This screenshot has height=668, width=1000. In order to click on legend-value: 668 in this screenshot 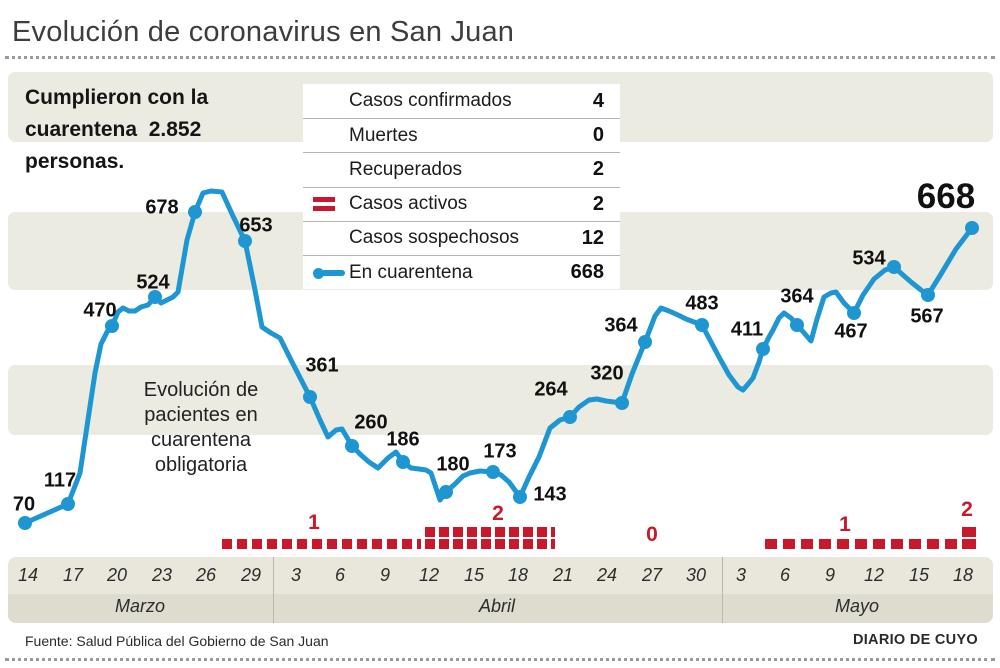, I will do `click(587, 272)`.